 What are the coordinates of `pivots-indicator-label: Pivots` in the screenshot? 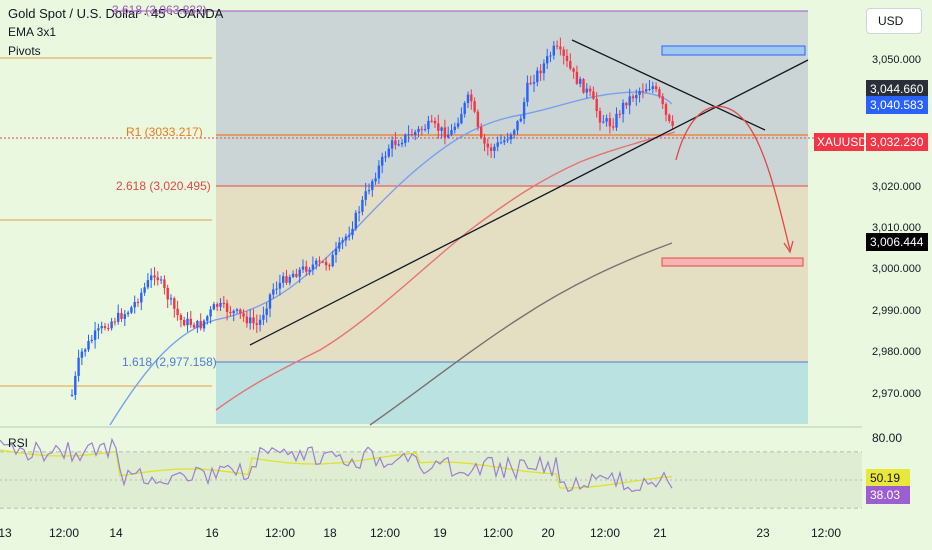 It's located at (24, 51).